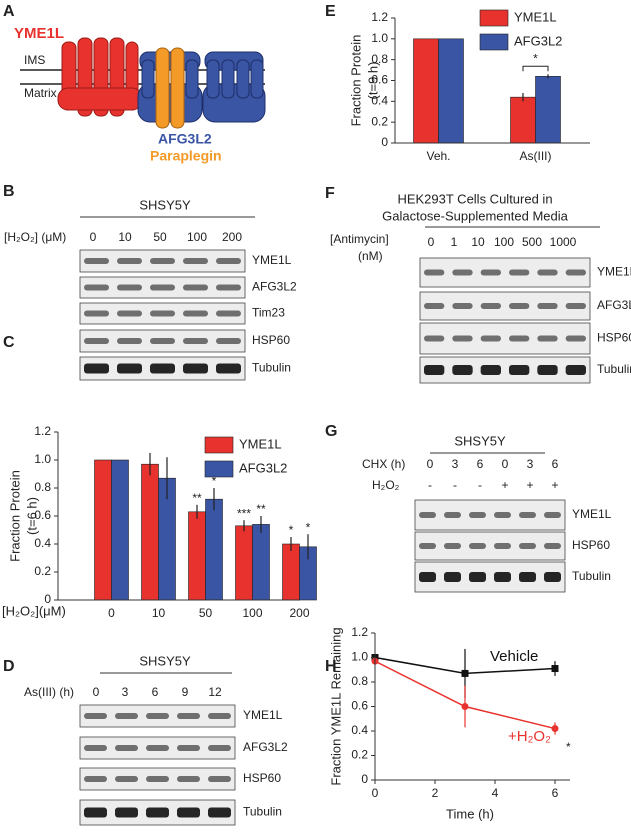 This screenshot has height=835, width=631. Describe the element at coordinates (335, 706) in the screenshot. I see `y-axis-title: Fraction YME1L Remaining` at that location.